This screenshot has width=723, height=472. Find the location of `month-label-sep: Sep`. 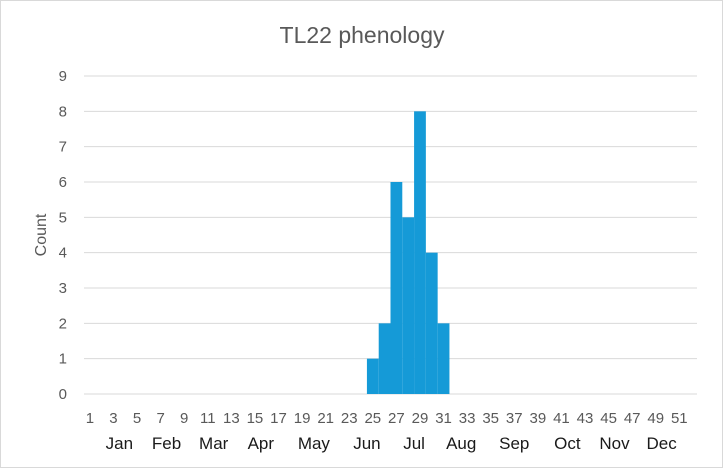

month-label-sep: Sep is located at coordinates (514, 443).